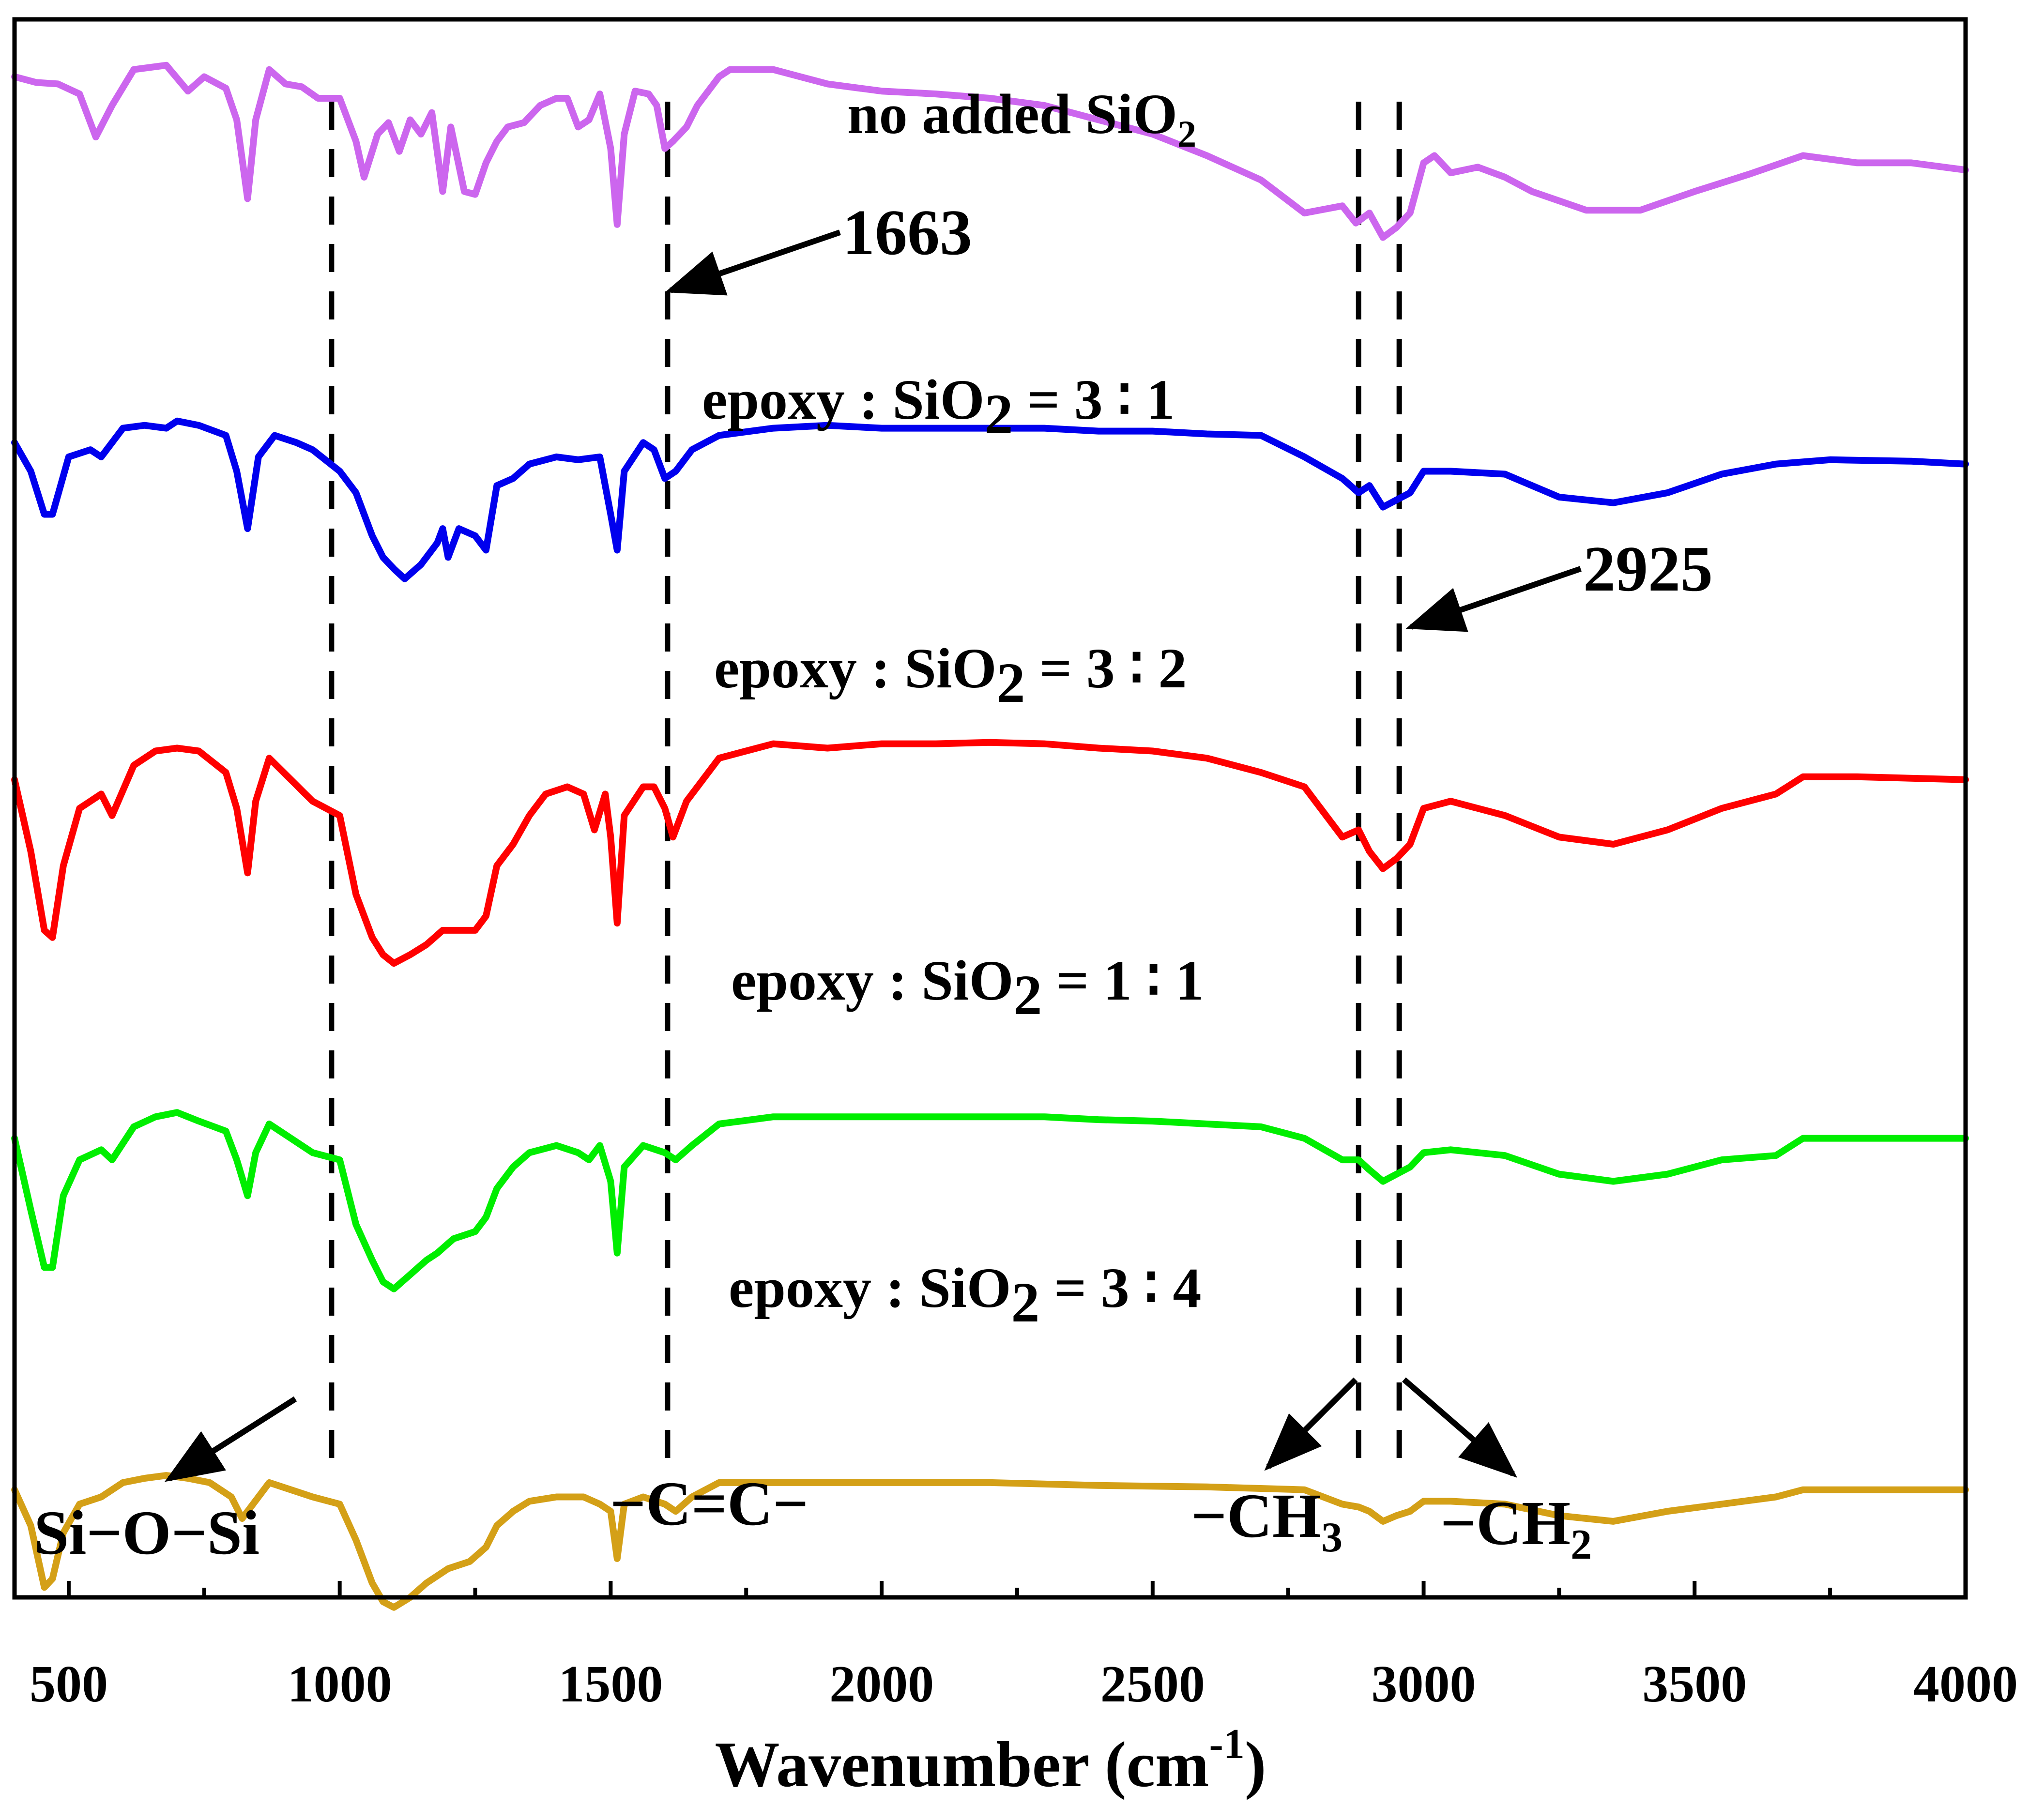 The image size is (2044, 1806). I want to click on x-tick-label-3000: 3000, so click(1424, 1684).